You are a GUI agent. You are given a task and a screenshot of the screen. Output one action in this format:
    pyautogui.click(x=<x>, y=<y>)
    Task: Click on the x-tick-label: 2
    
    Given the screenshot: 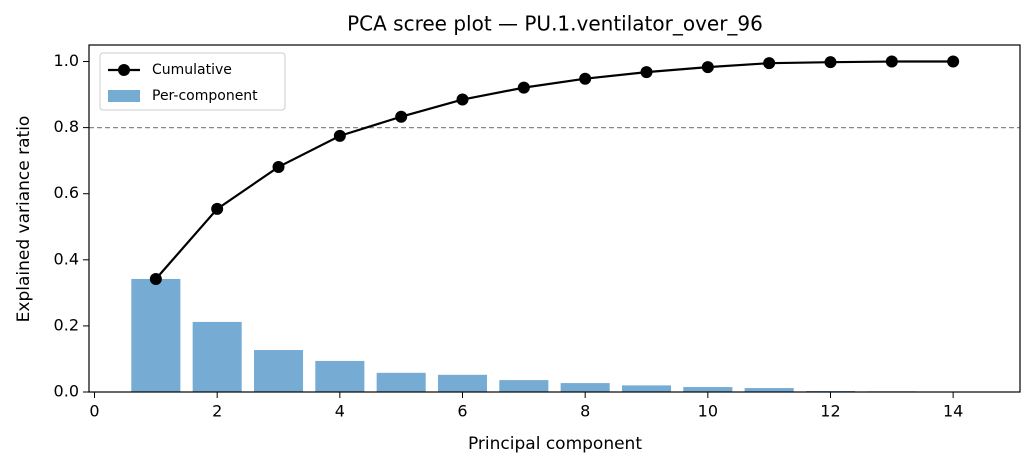 What is the action you would take?
    pyautogui.click(x=217, y=411)
    